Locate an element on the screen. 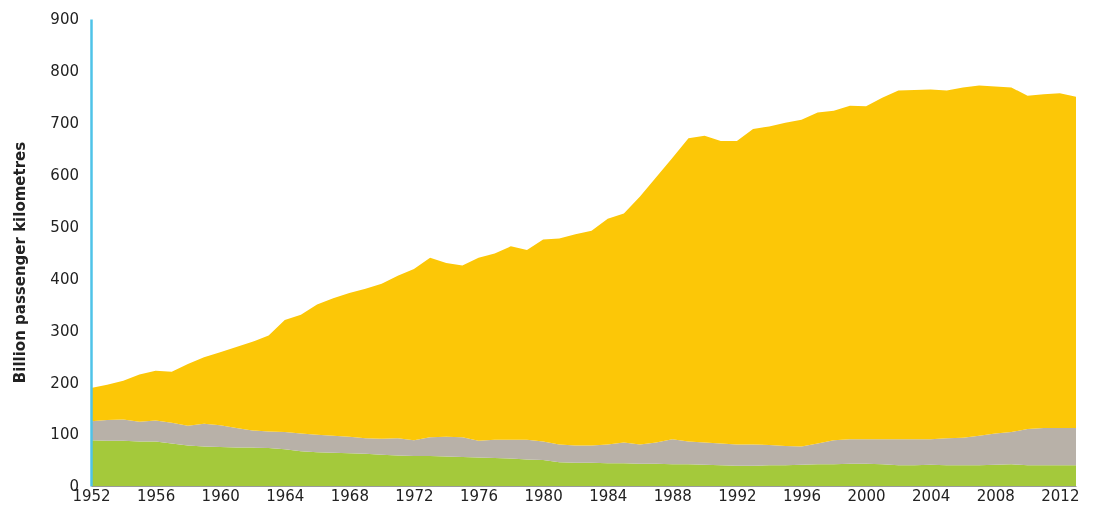  y-tick-label: 900 is located at coordinates (64, 19).